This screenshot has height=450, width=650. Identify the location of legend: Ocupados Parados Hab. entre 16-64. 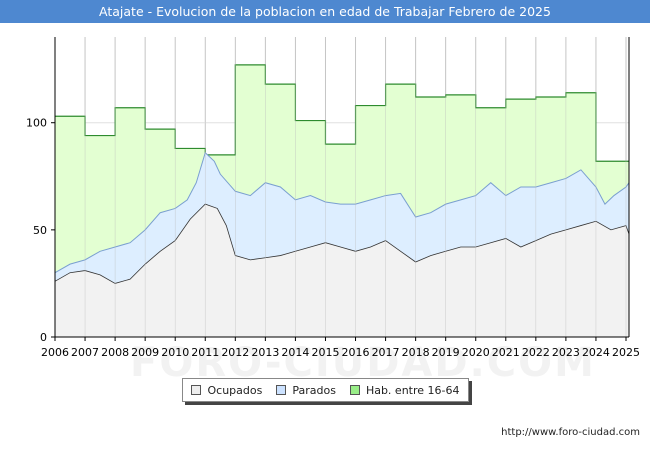
(325, 390).